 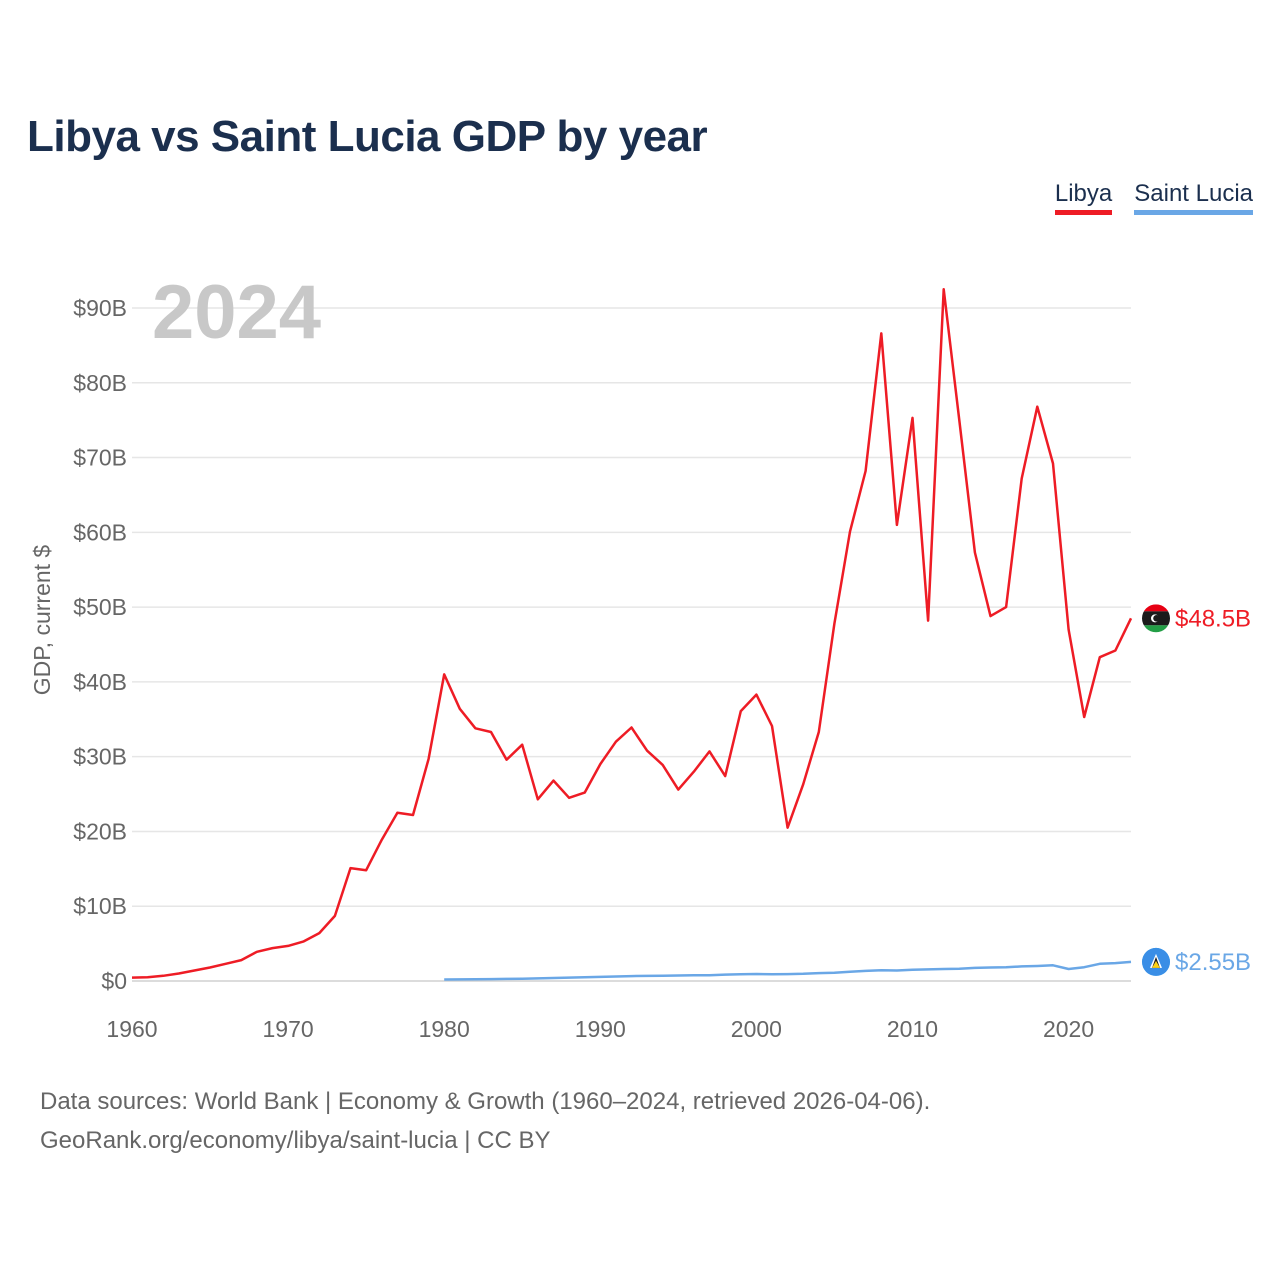 What do you see at coordinates (288, 1029) in the screenshot?
I see `x-tick-label-1970: 1970` at bounding box center [288, 1029].